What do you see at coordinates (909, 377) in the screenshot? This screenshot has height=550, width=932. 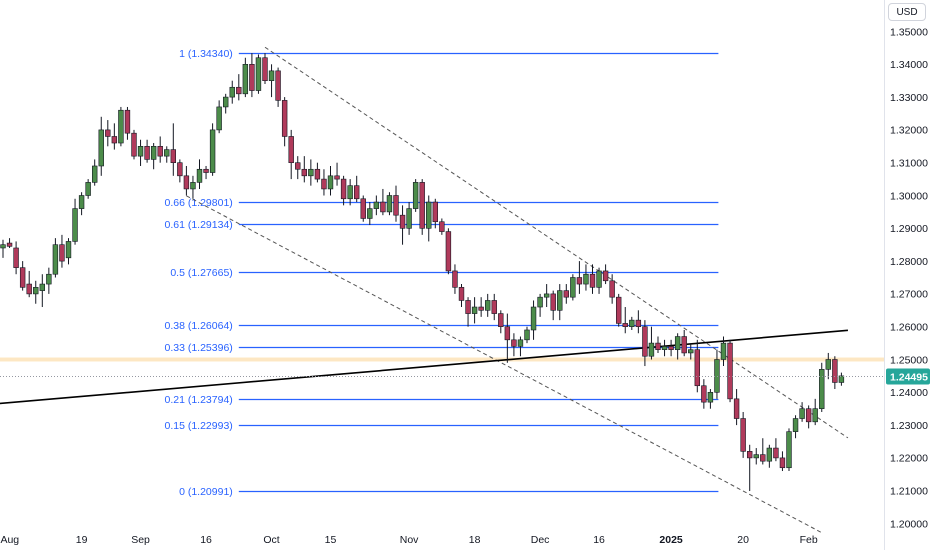 I see `current-price-tag-label: 1.24495` at bounding box center [909, 377].